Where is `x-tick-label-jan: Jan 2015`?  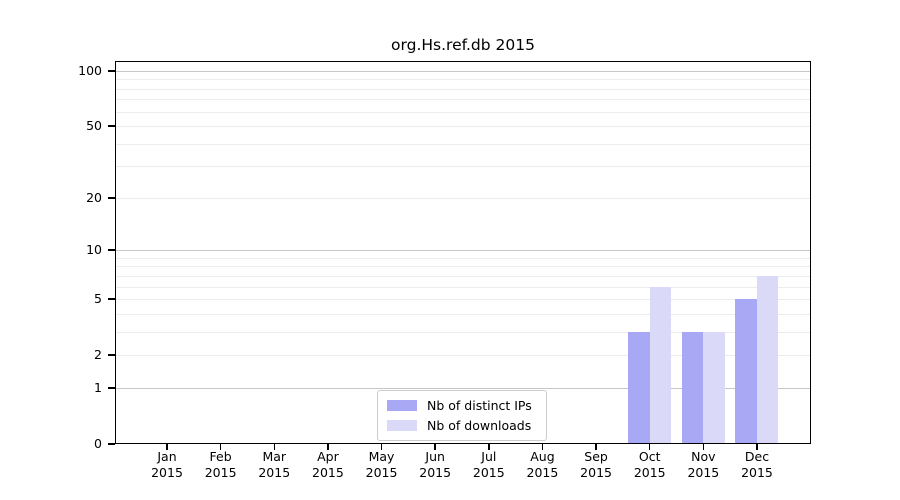 x-tick-label-jan: Jan 2015 is located at coordinates (167, 464).